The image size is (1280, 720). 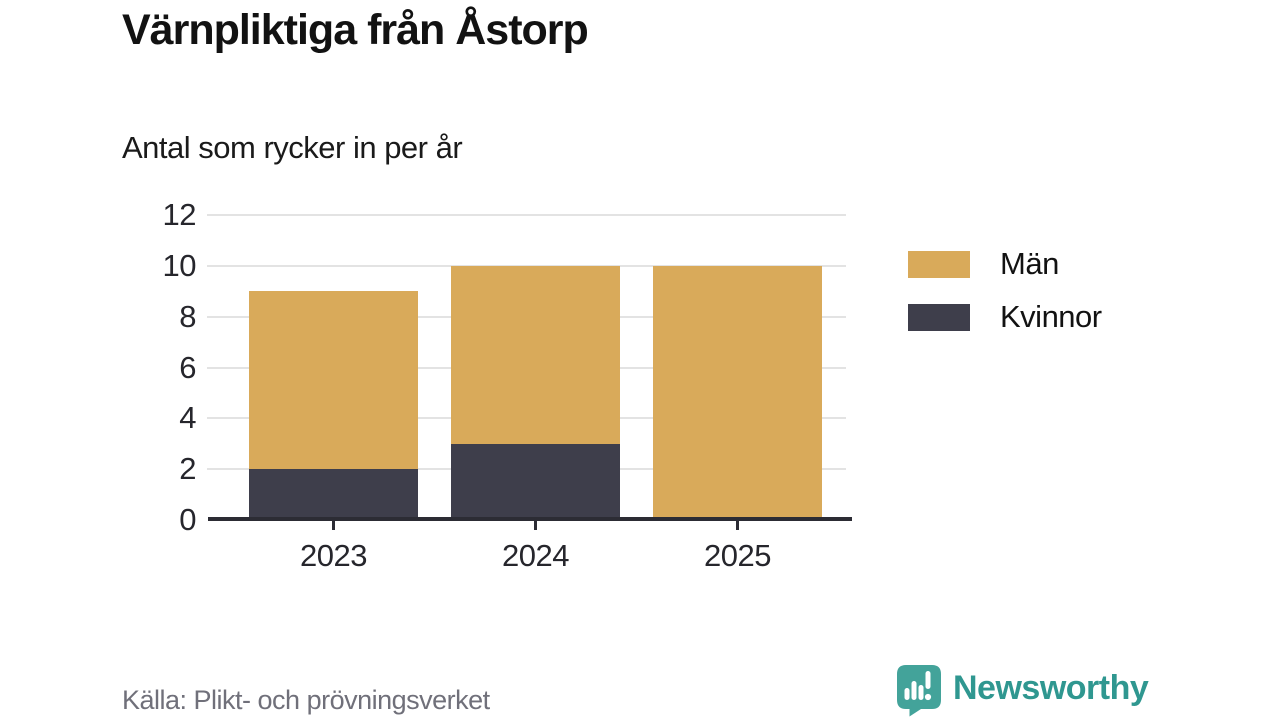 I want to click on legend-item-women: Kvinnor, so click(x=1005, y=317).